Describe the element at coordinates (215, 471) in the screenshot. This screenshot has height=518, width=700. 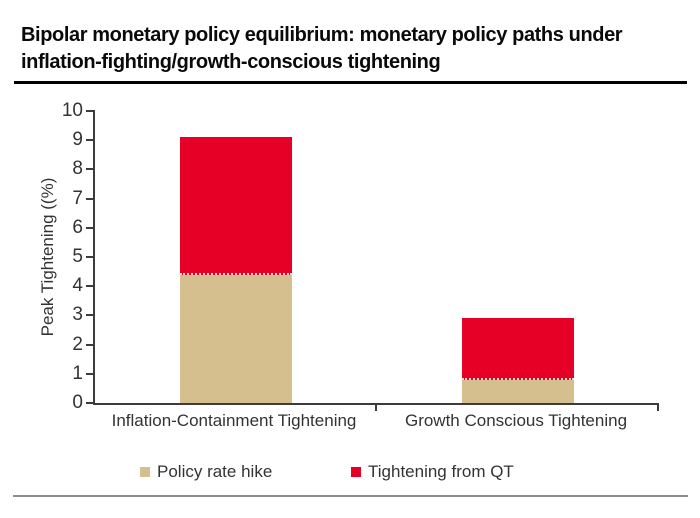
I see `legend-label: Policy rate hike` at that location.